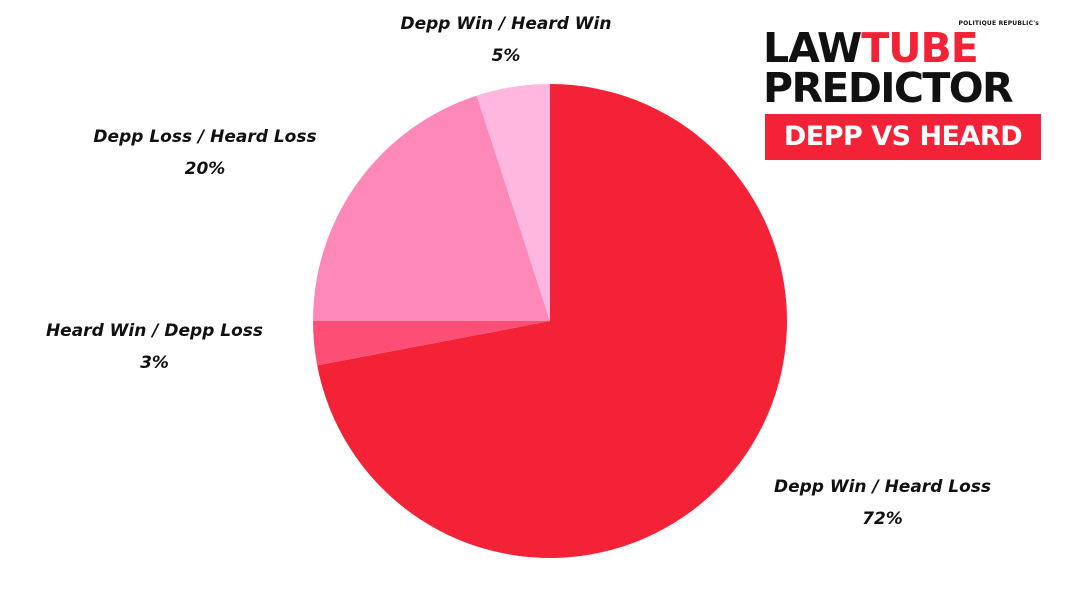 This screenshot has width=1066, height=600. Describe the element at coordinates (882, 503) in the screenshot. I see `slice-label-depp-win-heard-loss: Depp Win / Heard Loss 72%` at that location.